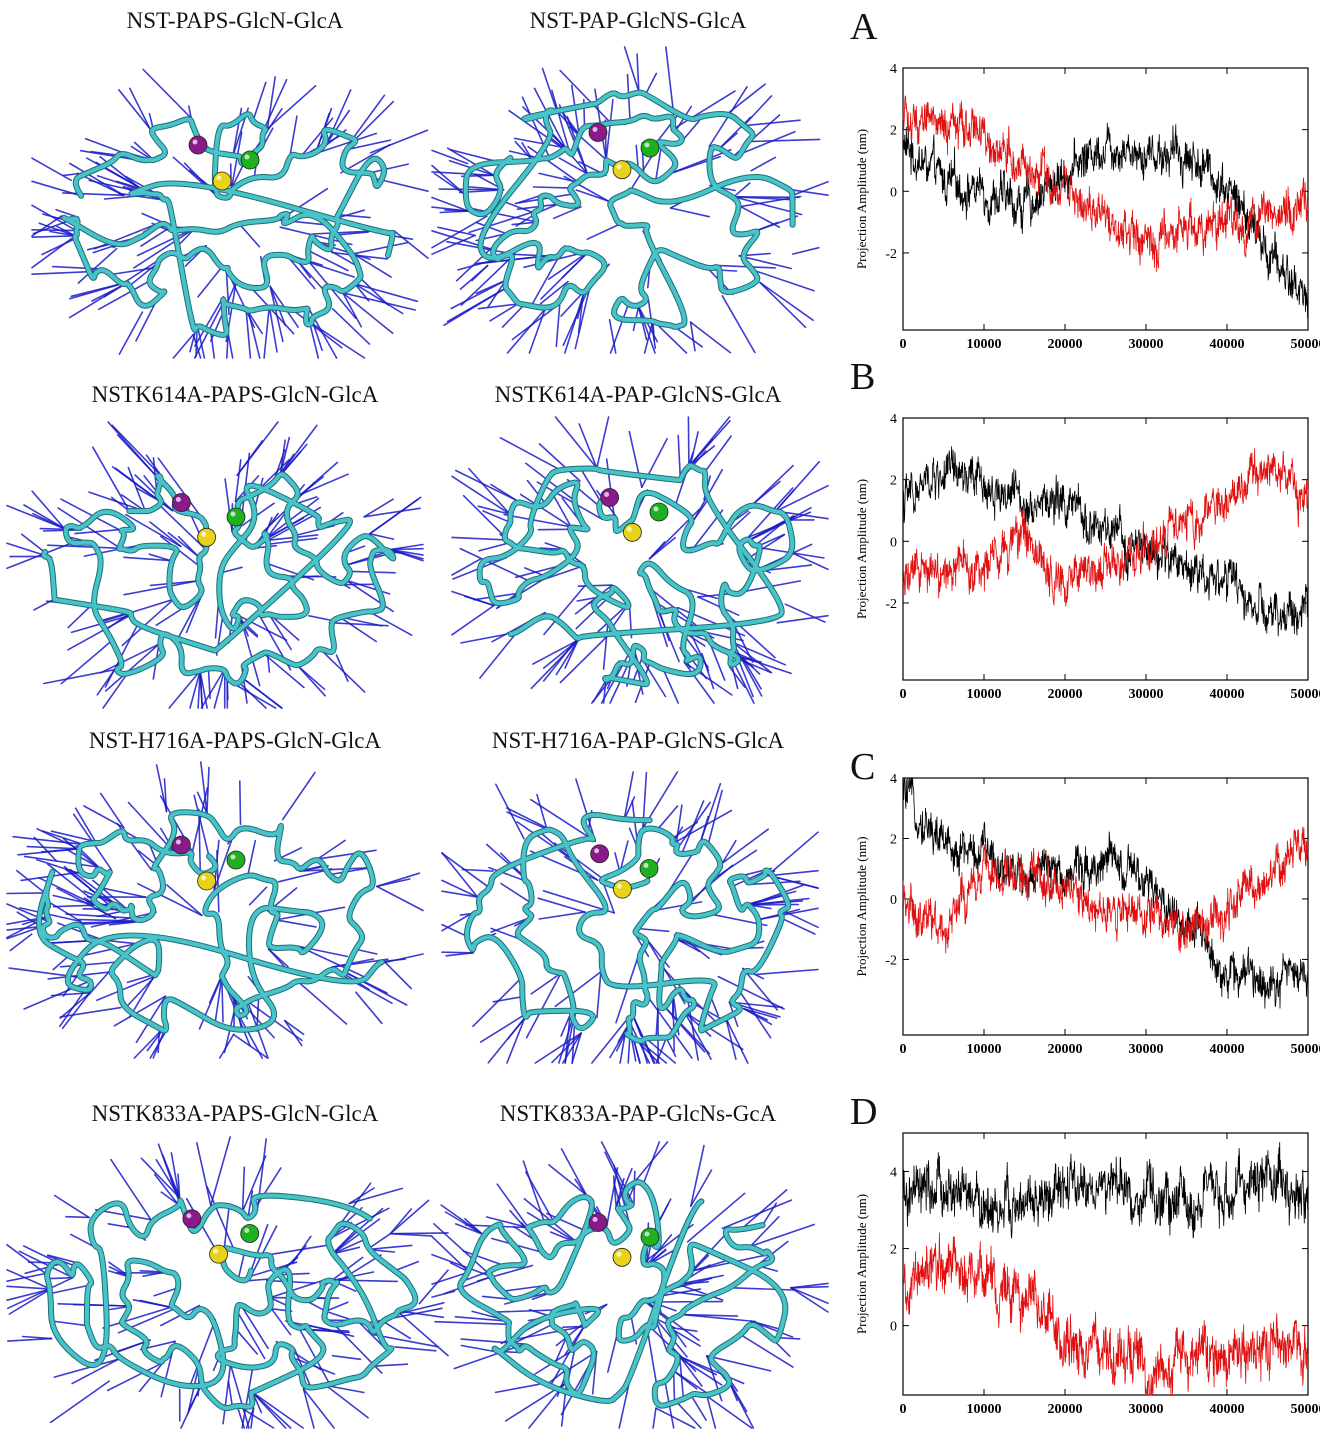  Describe the element at coordinates (984, 1049) in the screenshot. I see `x-tick-label: 10000` at that location.